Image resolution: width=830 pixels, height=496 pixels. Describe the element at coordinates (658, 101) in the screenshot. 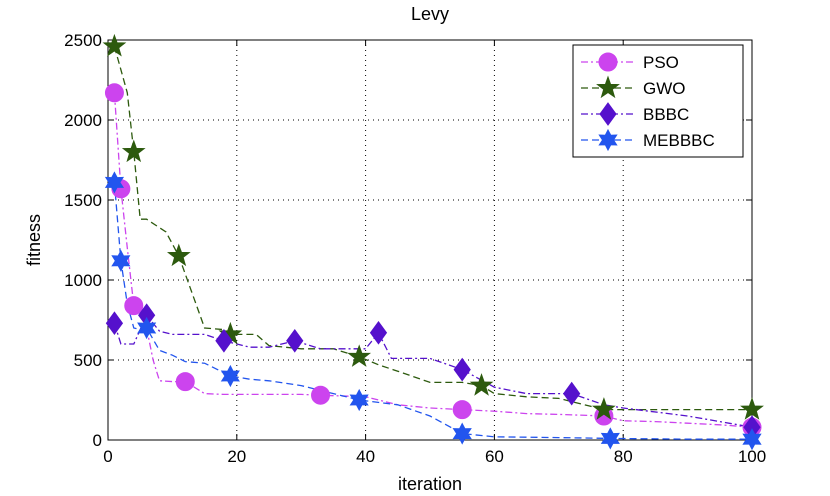

I see `legend: PSO GWO BBBC MEBBBC` at that location.